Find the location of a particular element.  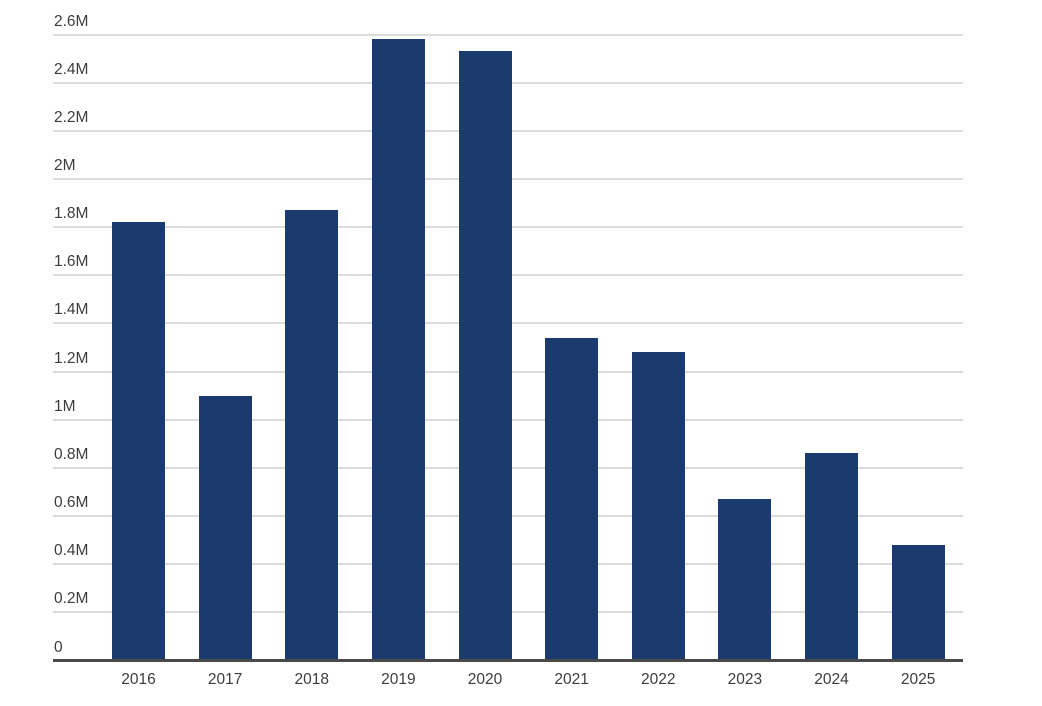

y-axis-tick-label: 2.4M is located at coordinates (71, 69).